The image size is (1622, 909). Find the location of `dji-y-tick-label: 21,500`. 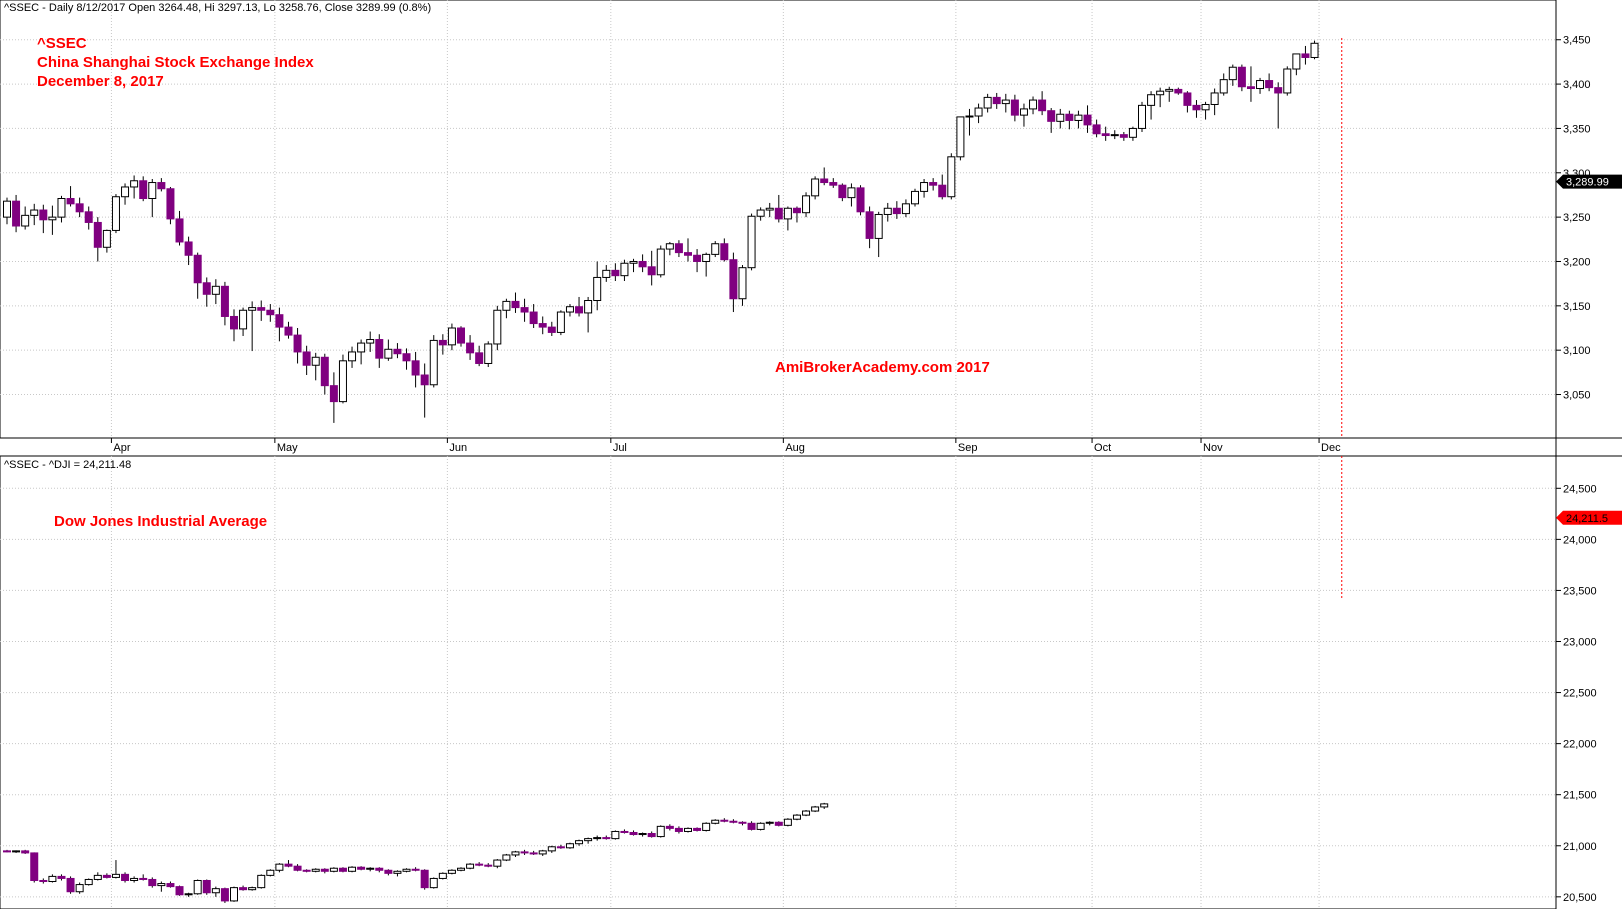

dji-y-tick-label: 21,500 is located at coordinates (1580, 796).